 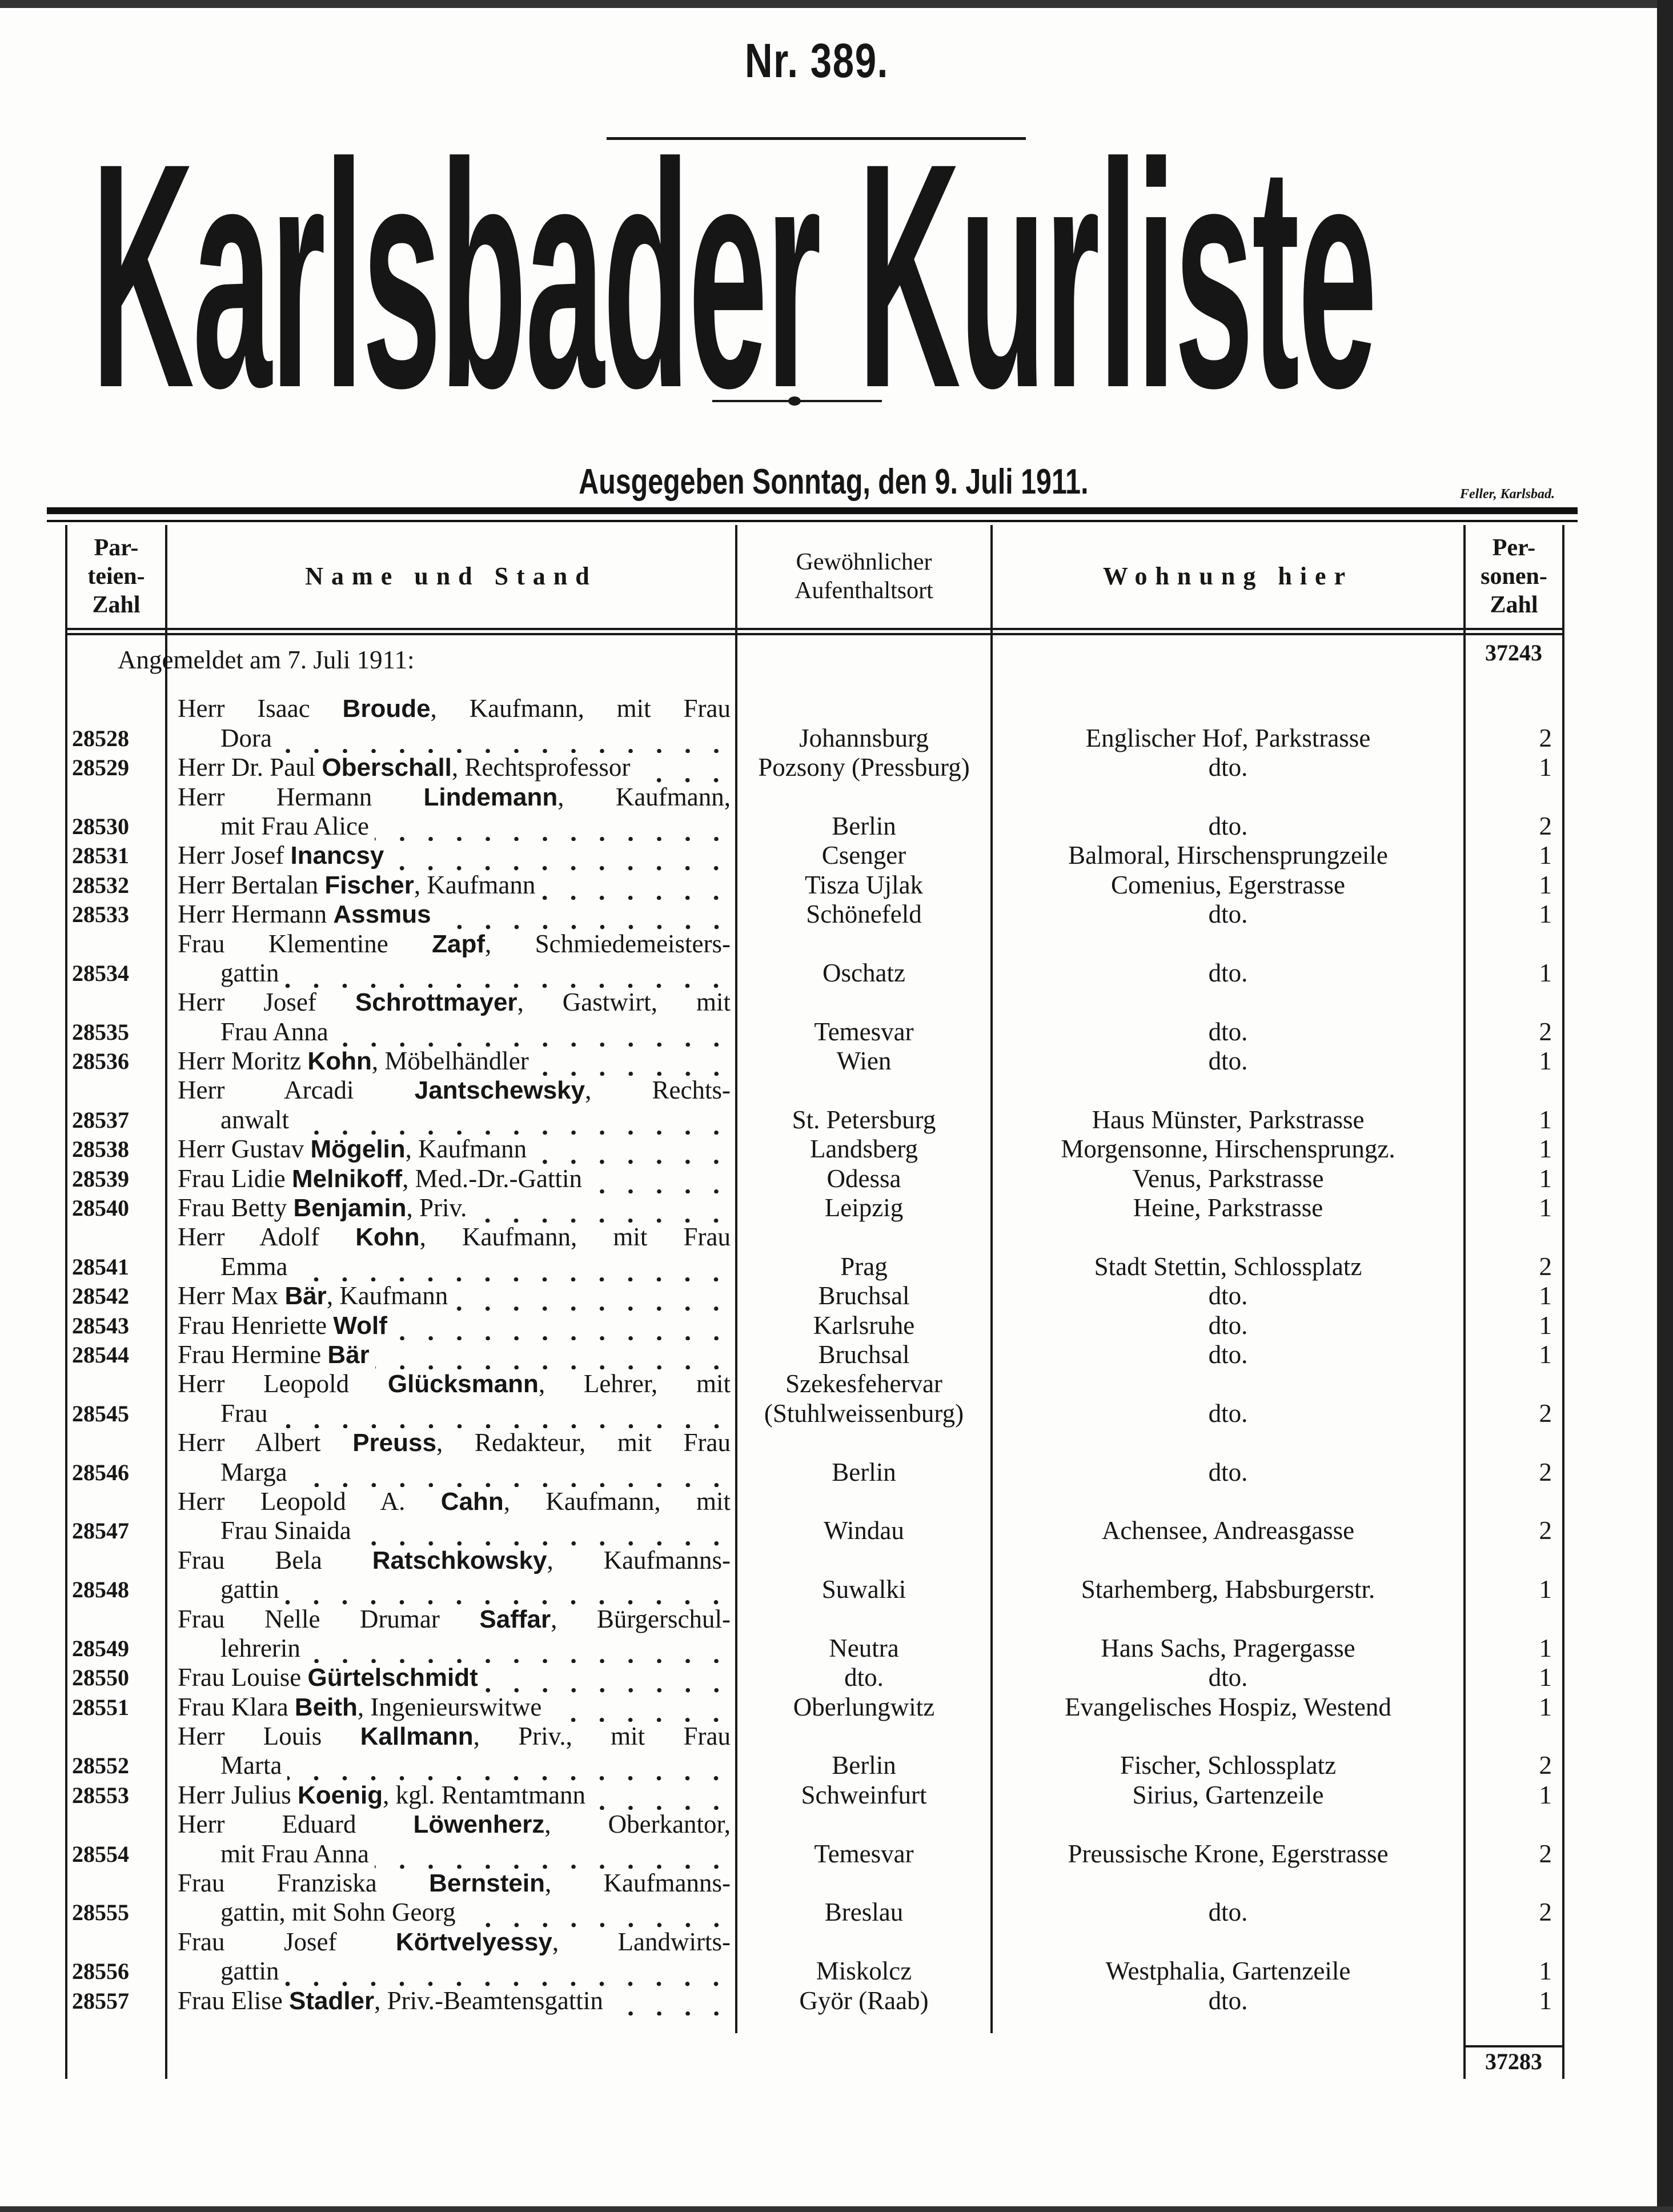 What do you see at coordinates (350, 1208) in the screenshot?
I see `surname: Benjamin` at bounding box center [350, 1208].